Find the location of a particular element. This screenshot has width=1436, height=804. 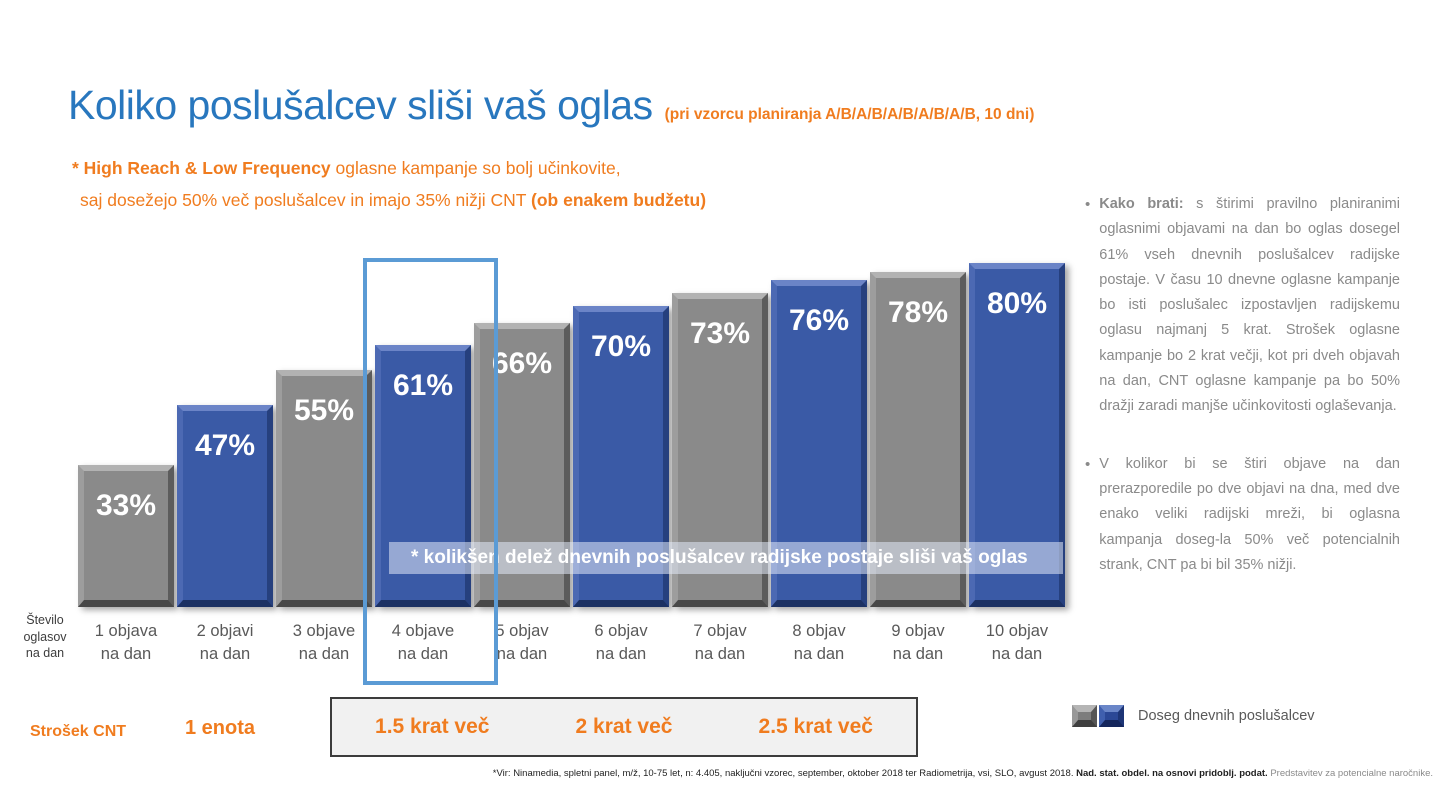

bar-3: 55% is located at coordinates (324, 488).